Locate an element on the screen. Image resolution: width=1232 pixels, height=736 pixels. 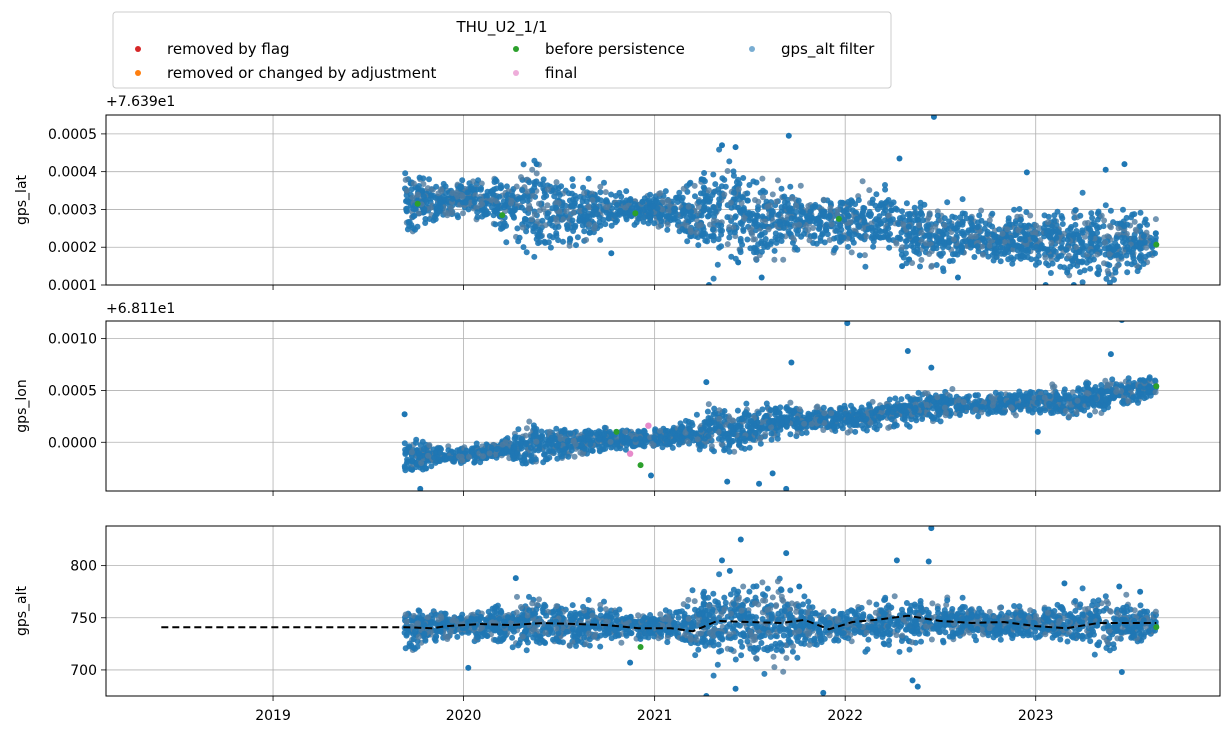
legend-marker-gps-alt-filter is located at coordinates (752, 49).